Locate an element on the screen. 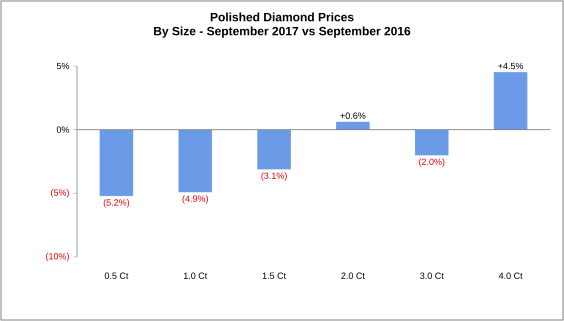  chart-title: Polished Diamond Prices By Size - September 2017 vs September 2016 is located at coordinates (282, 25).